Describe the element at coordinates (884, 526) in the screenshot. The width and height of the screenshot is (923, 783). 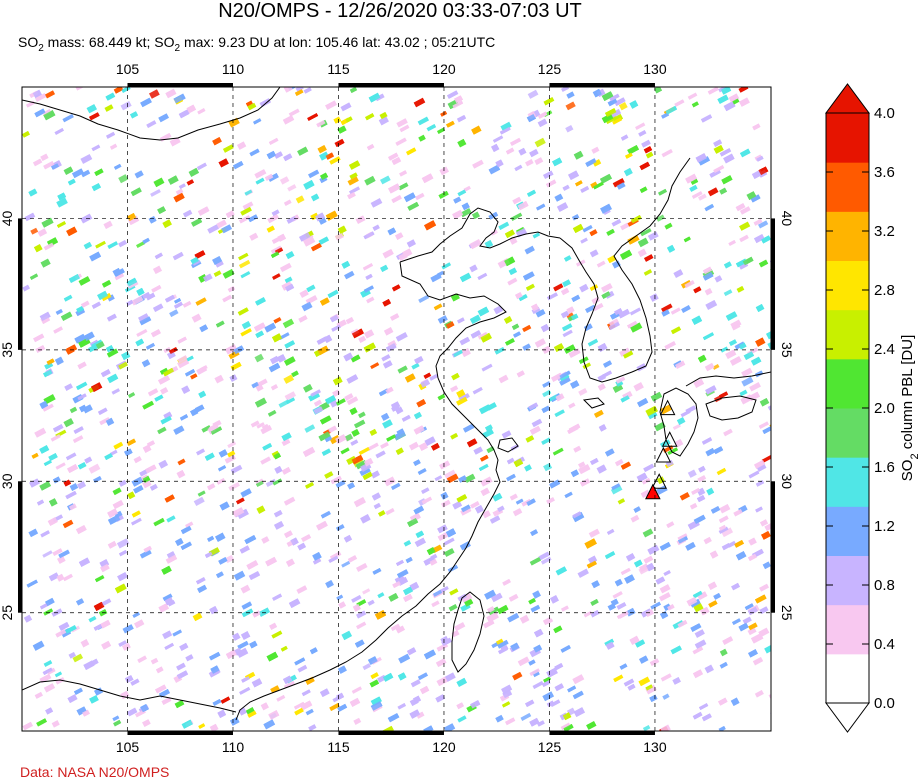
I see `colorbar-tick-label: 1.2` at that location.